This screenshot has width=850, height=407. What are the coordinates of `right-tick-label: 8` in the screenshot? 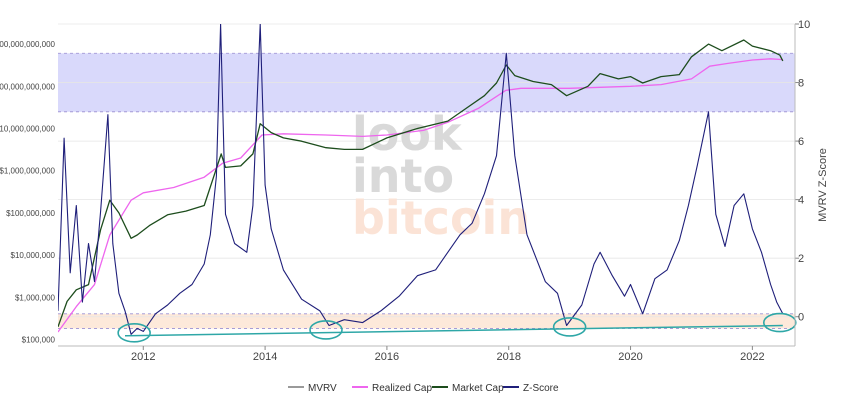 It's located at (801, 84).